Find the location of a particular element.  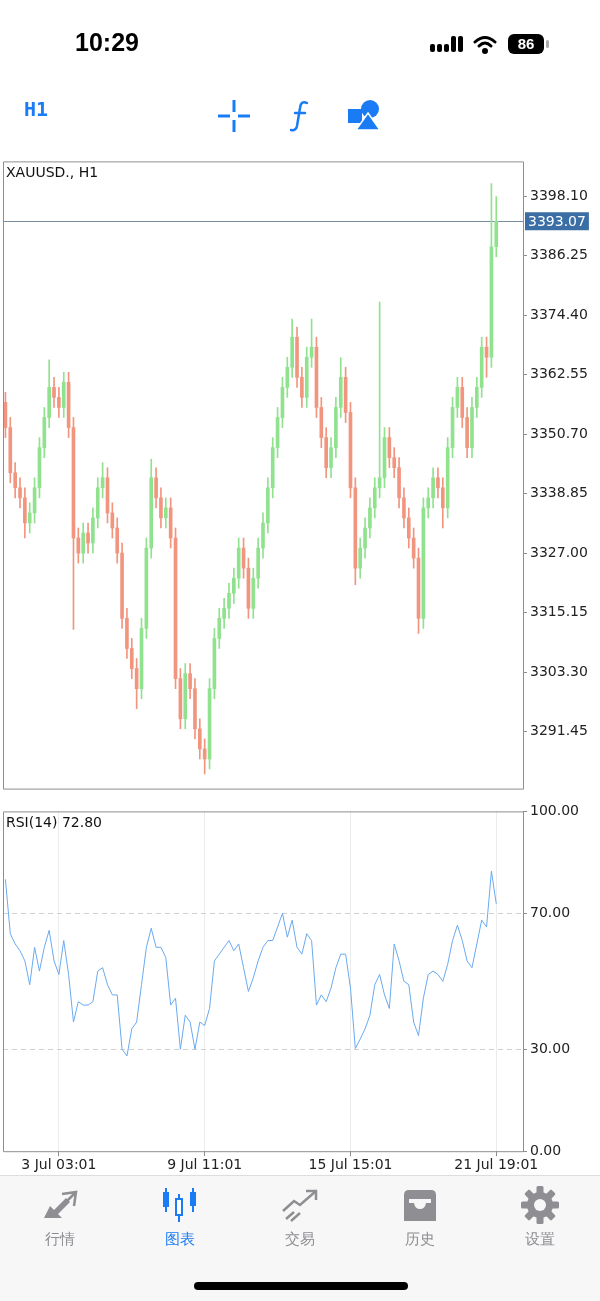

x-tick-label: 9 Jul 11:01 is located at coordinates (205, 1164).